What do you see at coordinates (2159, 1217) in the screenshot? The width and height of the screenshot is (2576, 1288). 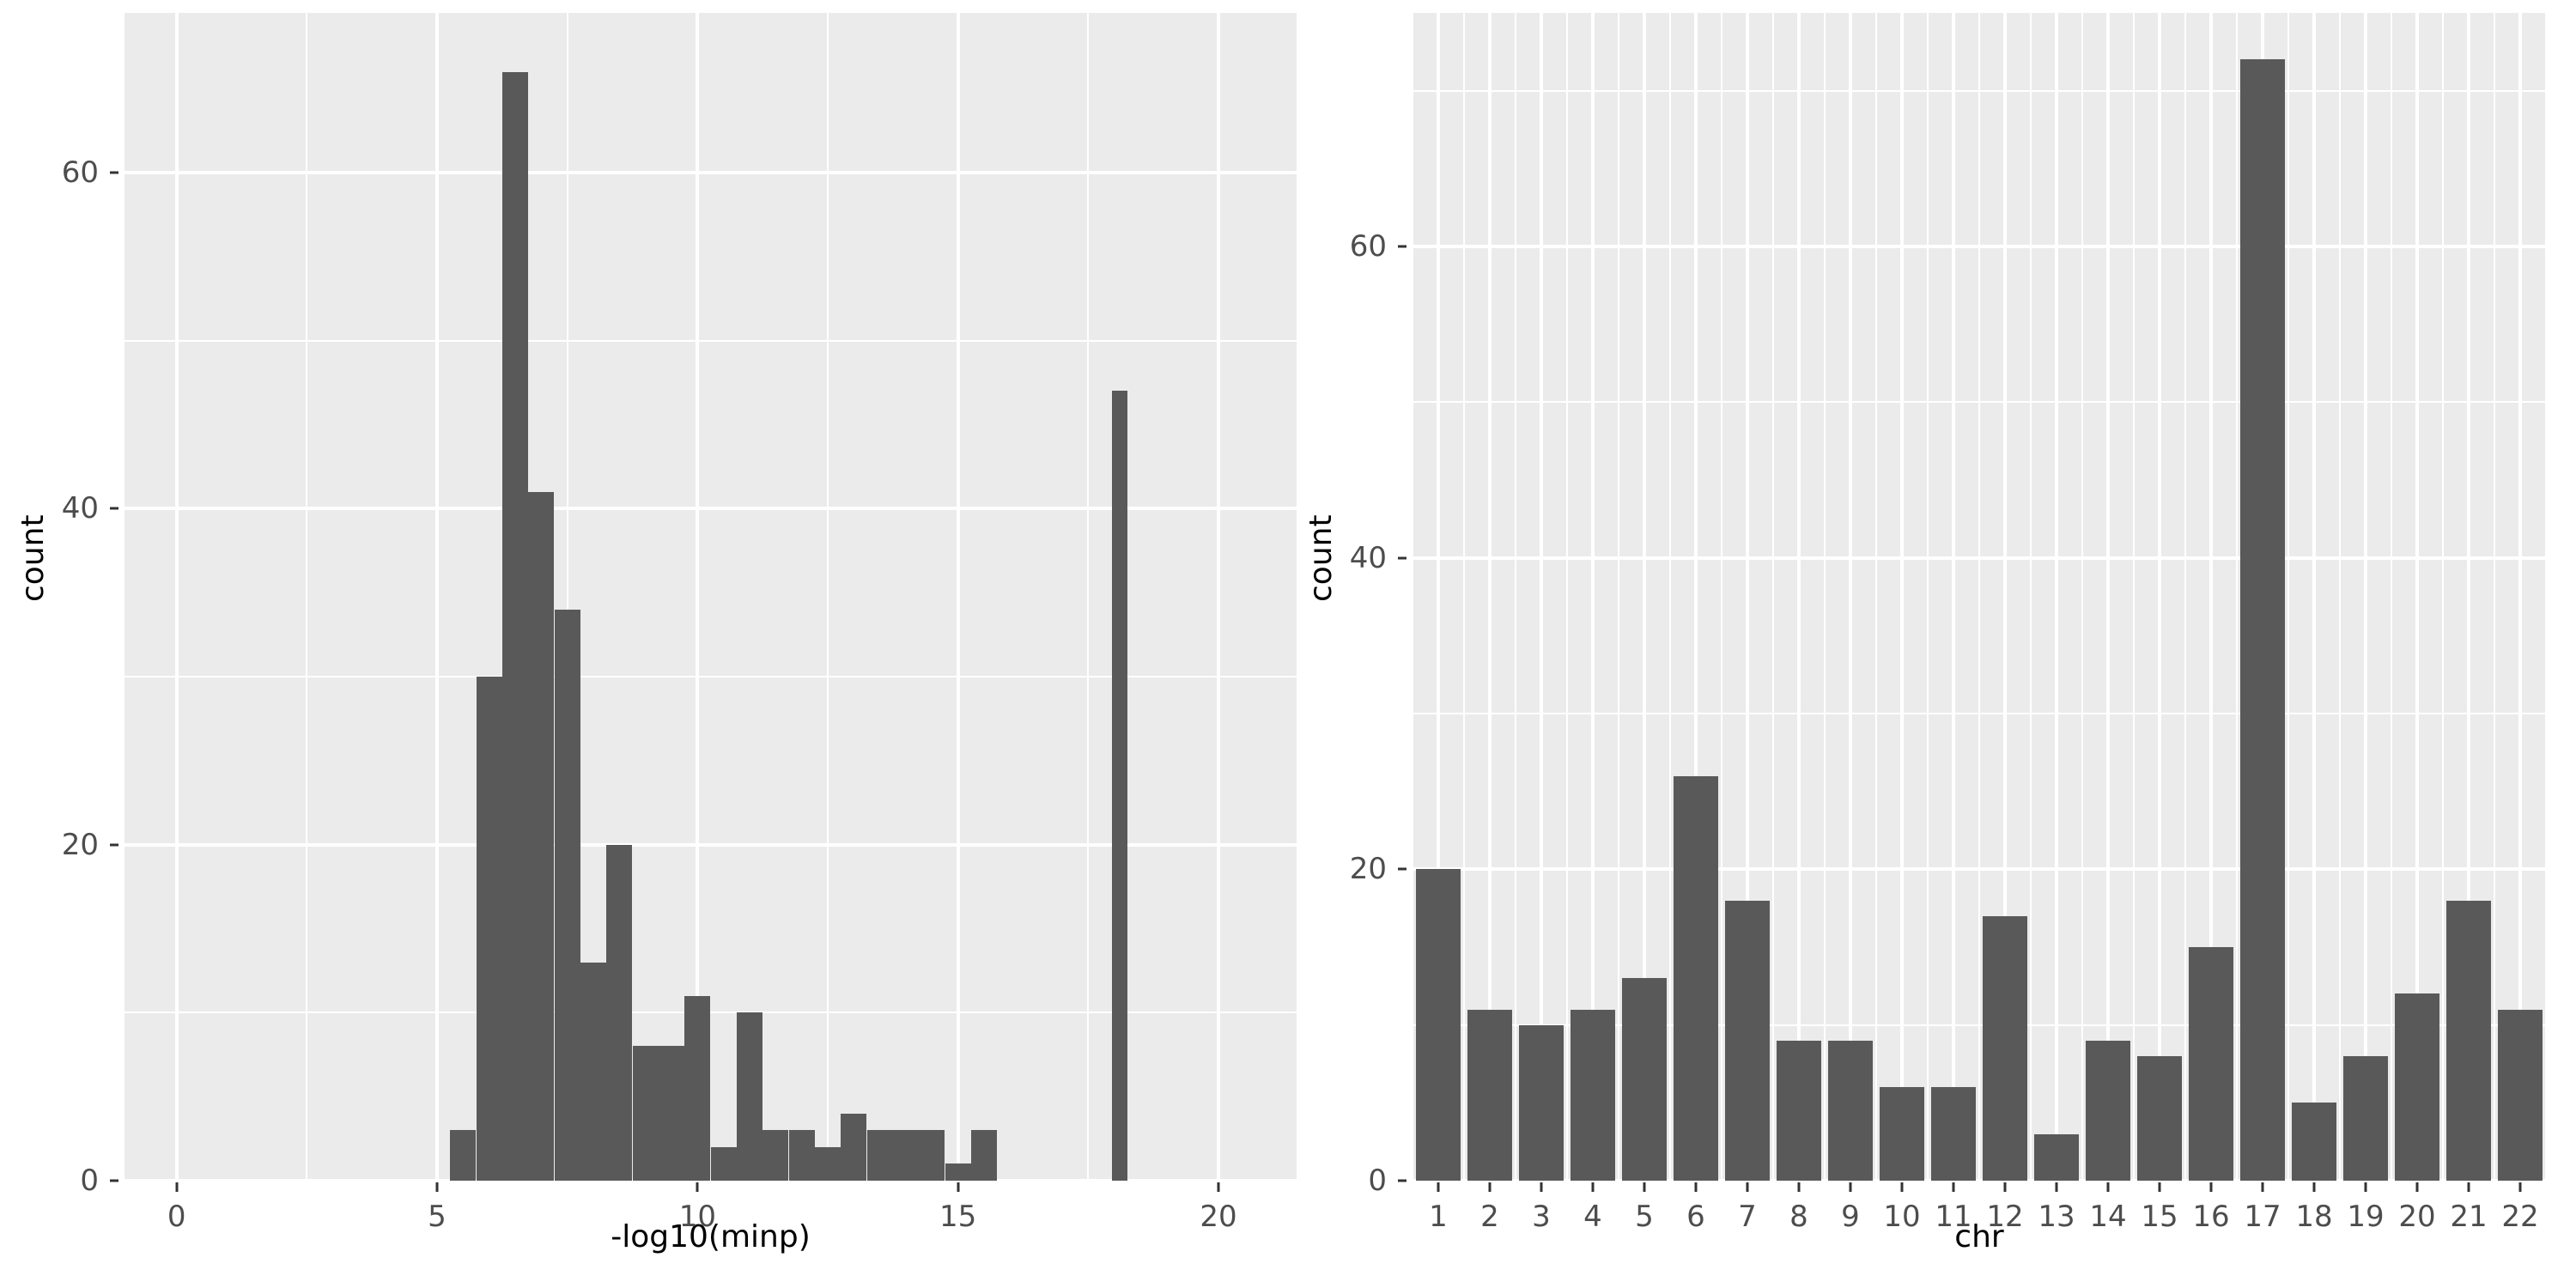 I see `right-x-tick-label: 15` at bounding box center [2159, 1217].